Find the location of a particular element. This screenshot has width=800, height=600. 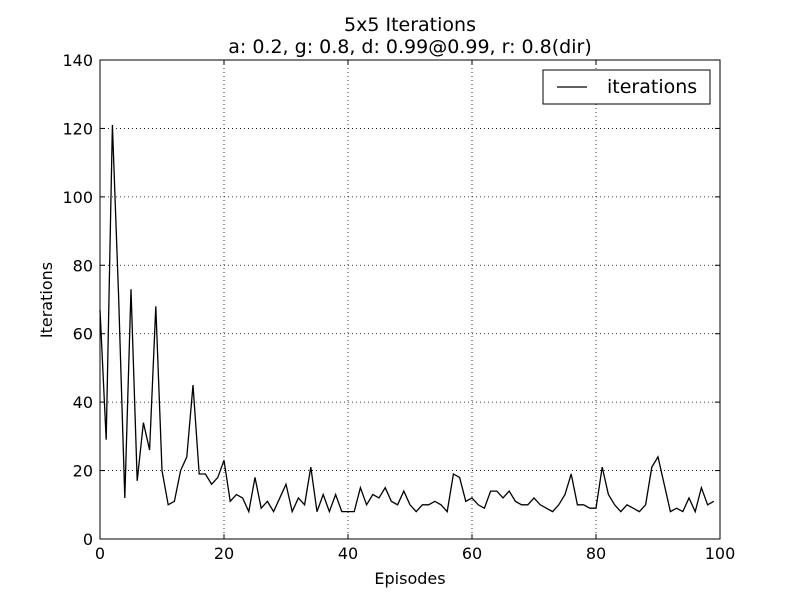

y-tick-label: 60 is located at coordinates (83, 334).